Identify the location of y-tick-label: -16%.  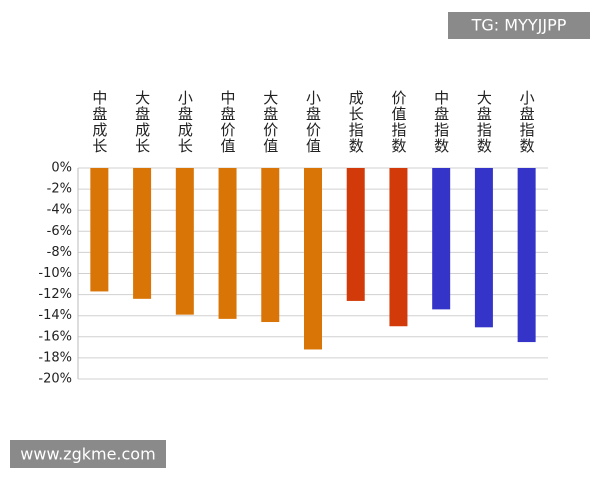
(55, 336).